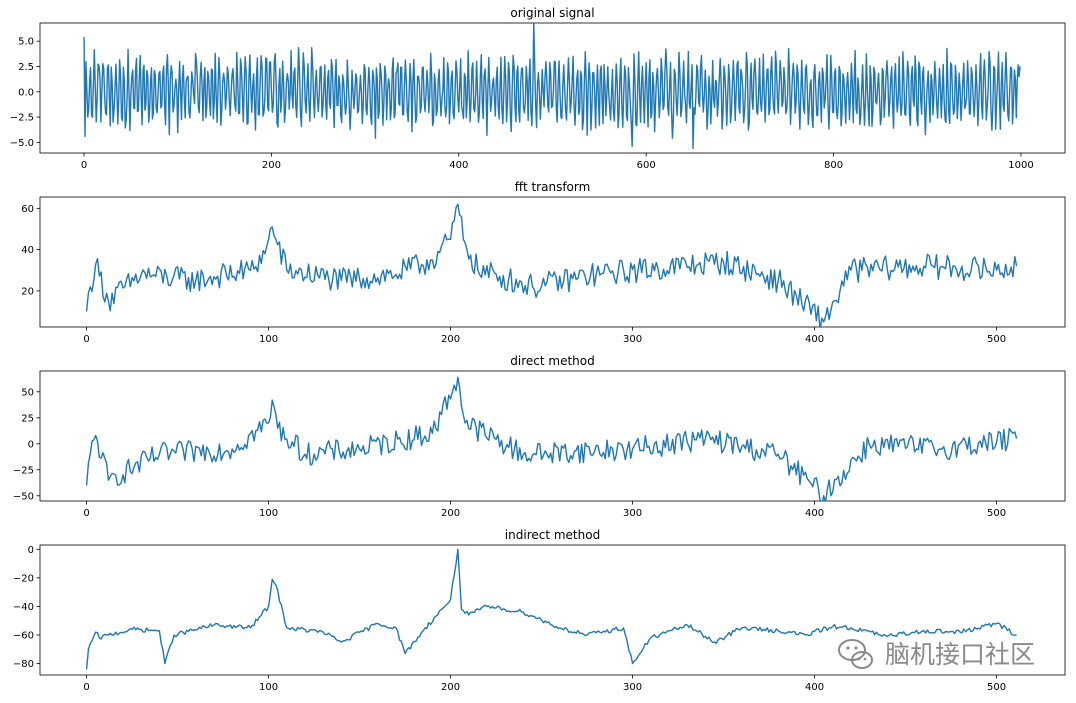  Describe the element at coordinates (26, 42) in the screenshot. I see `y-tick-label: 5.0` at that location.